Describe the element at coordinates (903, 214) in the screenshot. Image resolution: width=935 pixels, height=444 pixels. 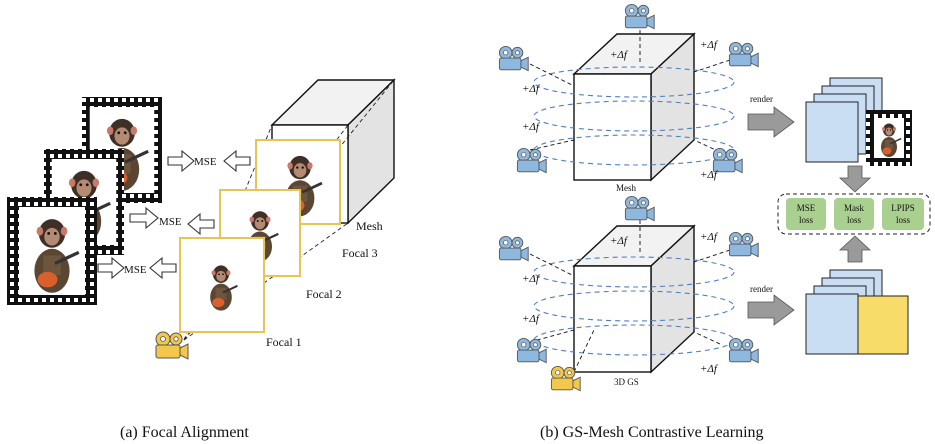
I see `loss-lpips: LPIPS loss` at that location.